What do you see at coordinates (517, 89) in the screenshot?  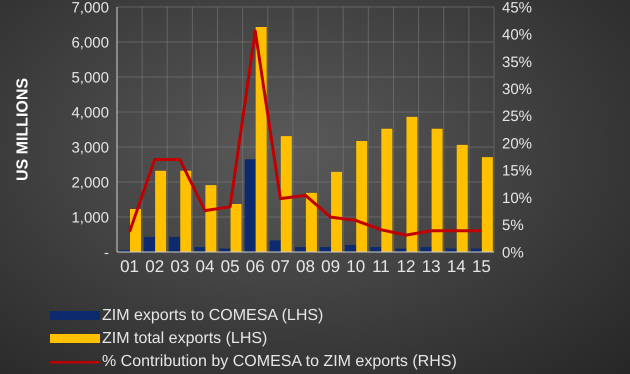 I see `y2-tick-label: 30%` at bounding box center [517, 89].